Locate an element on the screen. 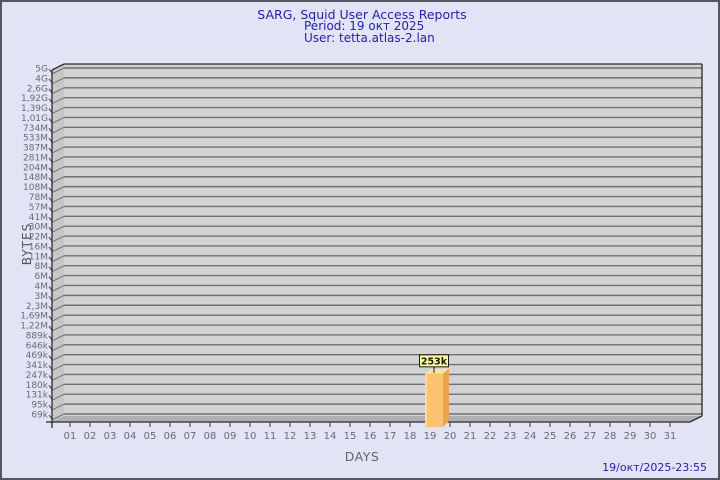  x-axis-ticks is located at coordinates (370, 424).